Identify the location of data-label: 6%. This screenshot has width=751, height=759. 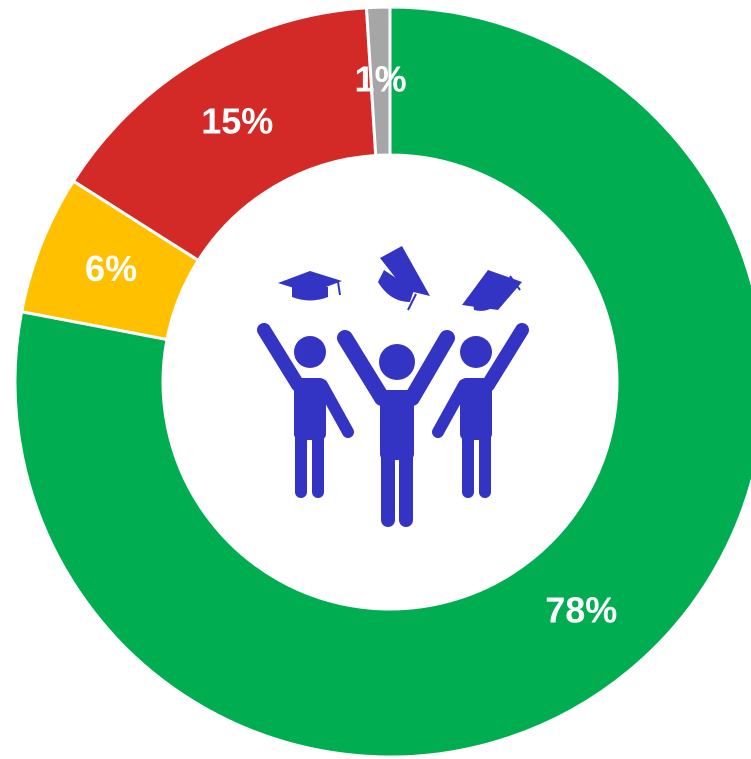
(111, 268).